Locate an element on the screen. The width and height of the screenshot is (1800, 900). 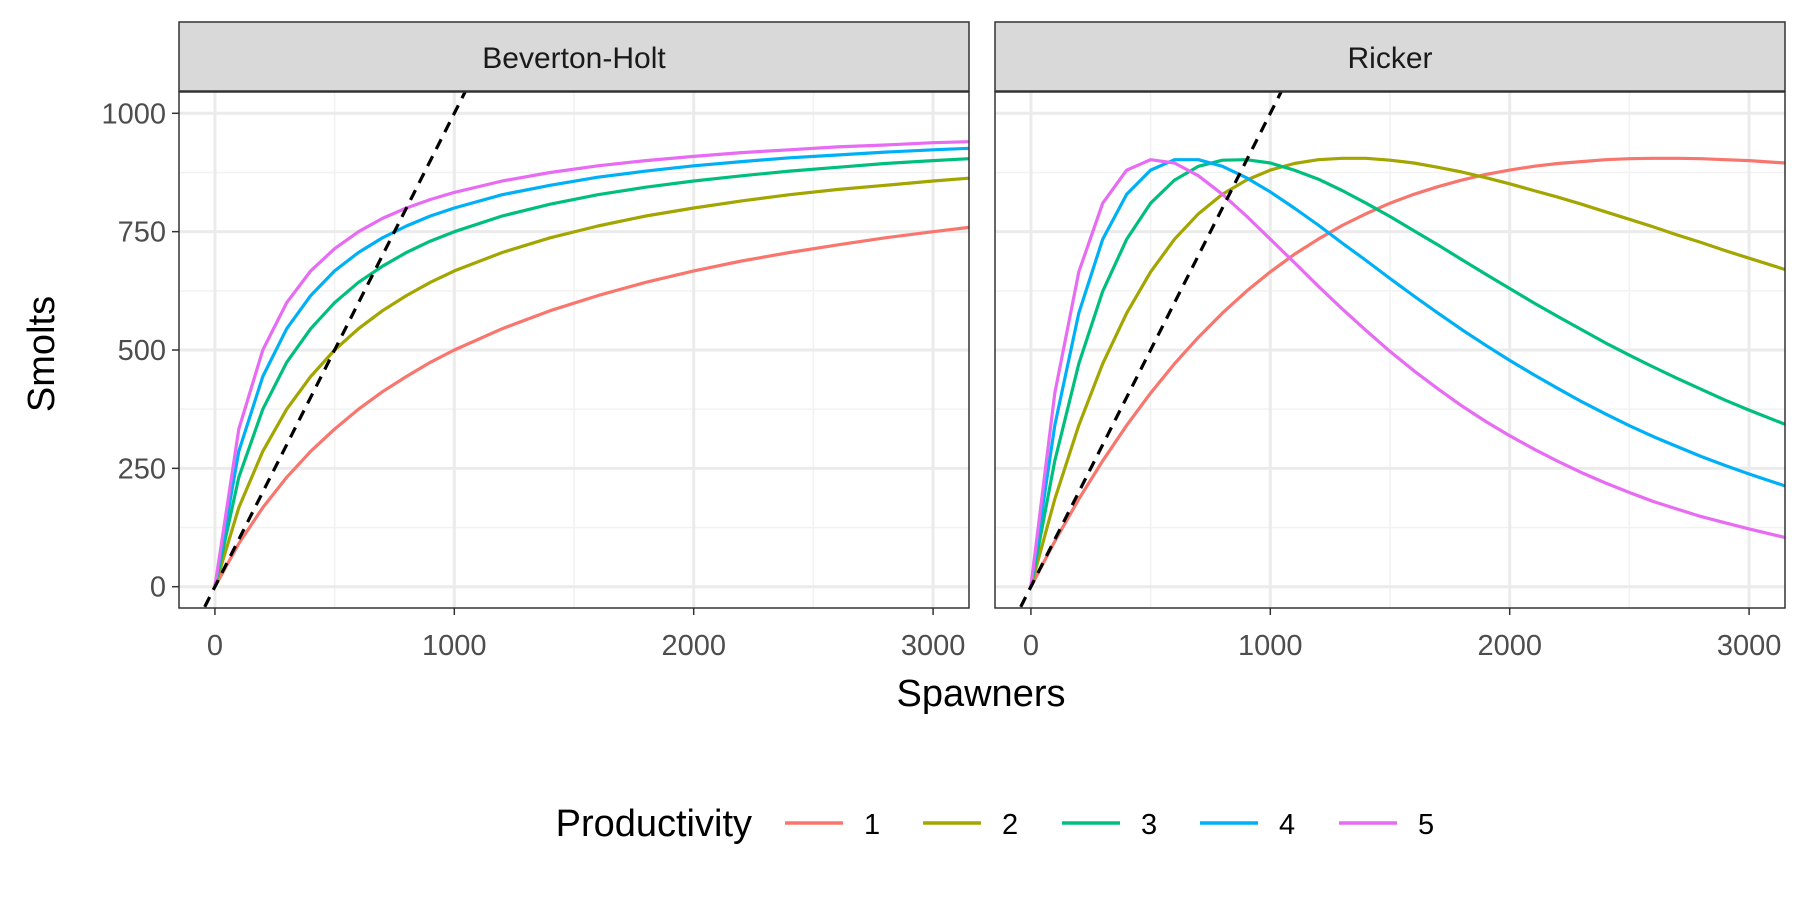
x-axis-title: Spawners is located at coordinates (981, 694).